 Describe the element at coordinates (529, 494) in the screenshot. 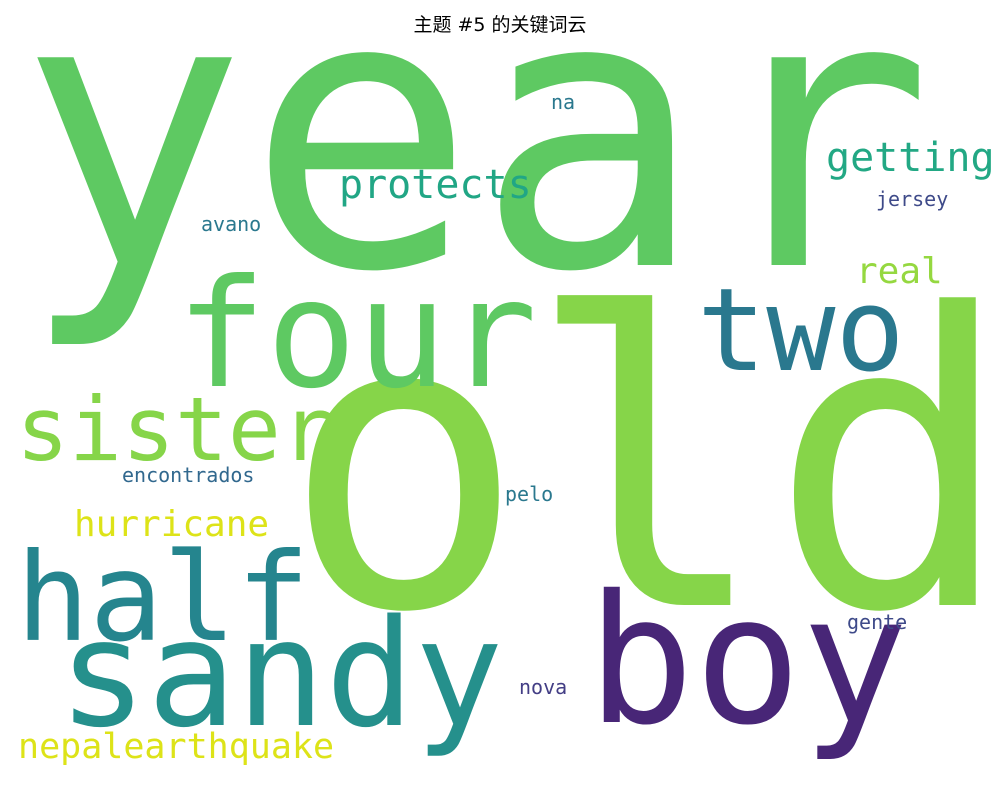

I see `word-pelo: pelo` at that location.